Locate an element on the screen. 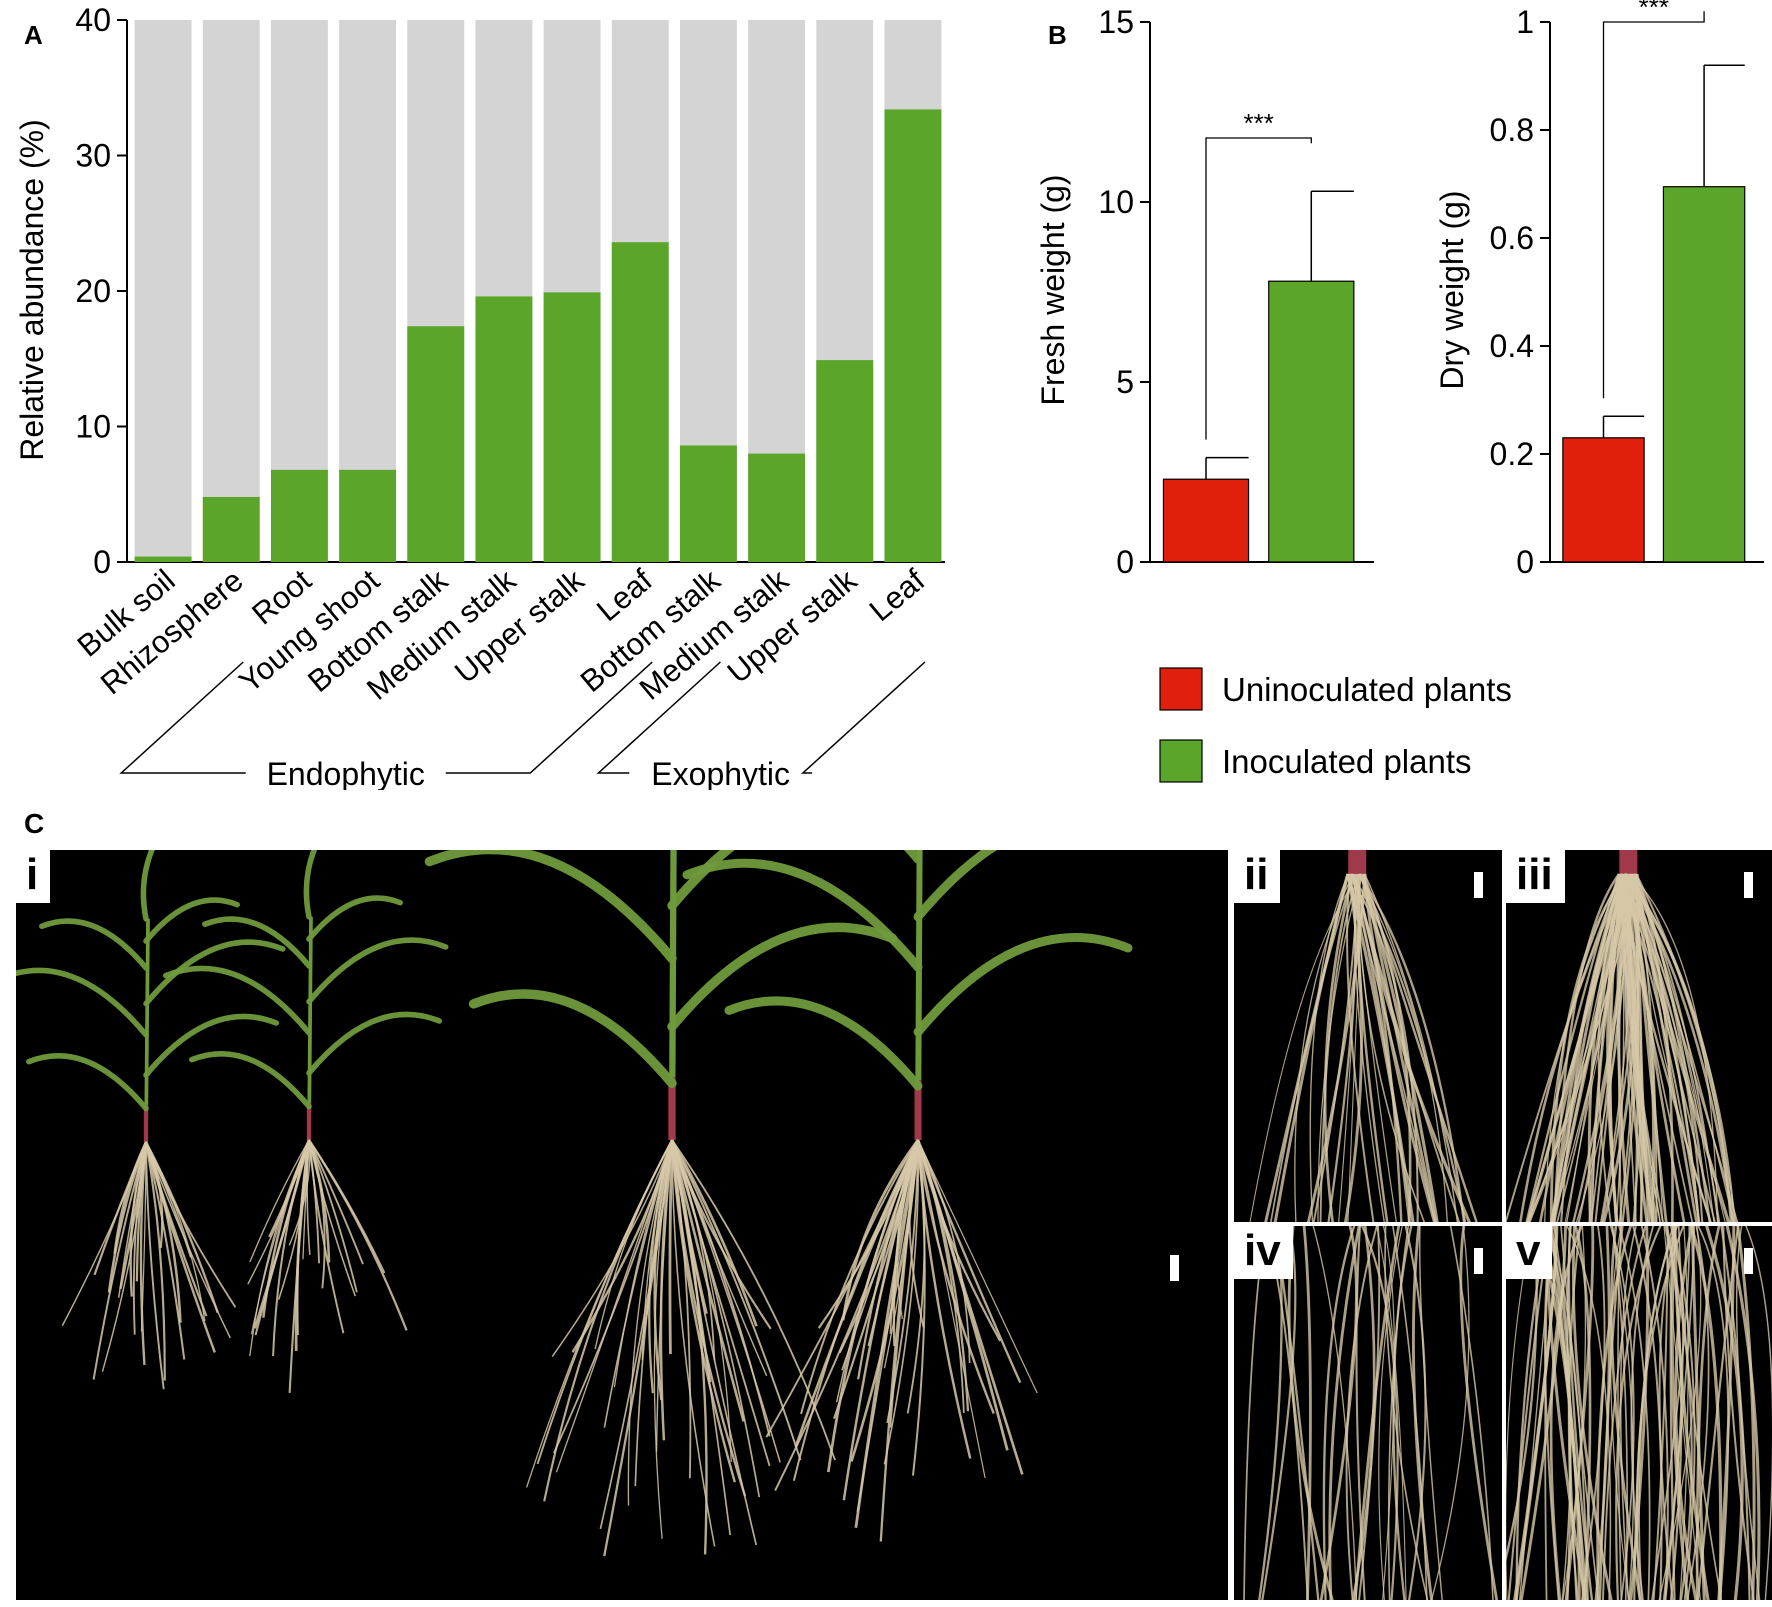 This screenshot has width=1772, height=1607. photo-panel-iii: iii is located at coordinates (1639, 1036).